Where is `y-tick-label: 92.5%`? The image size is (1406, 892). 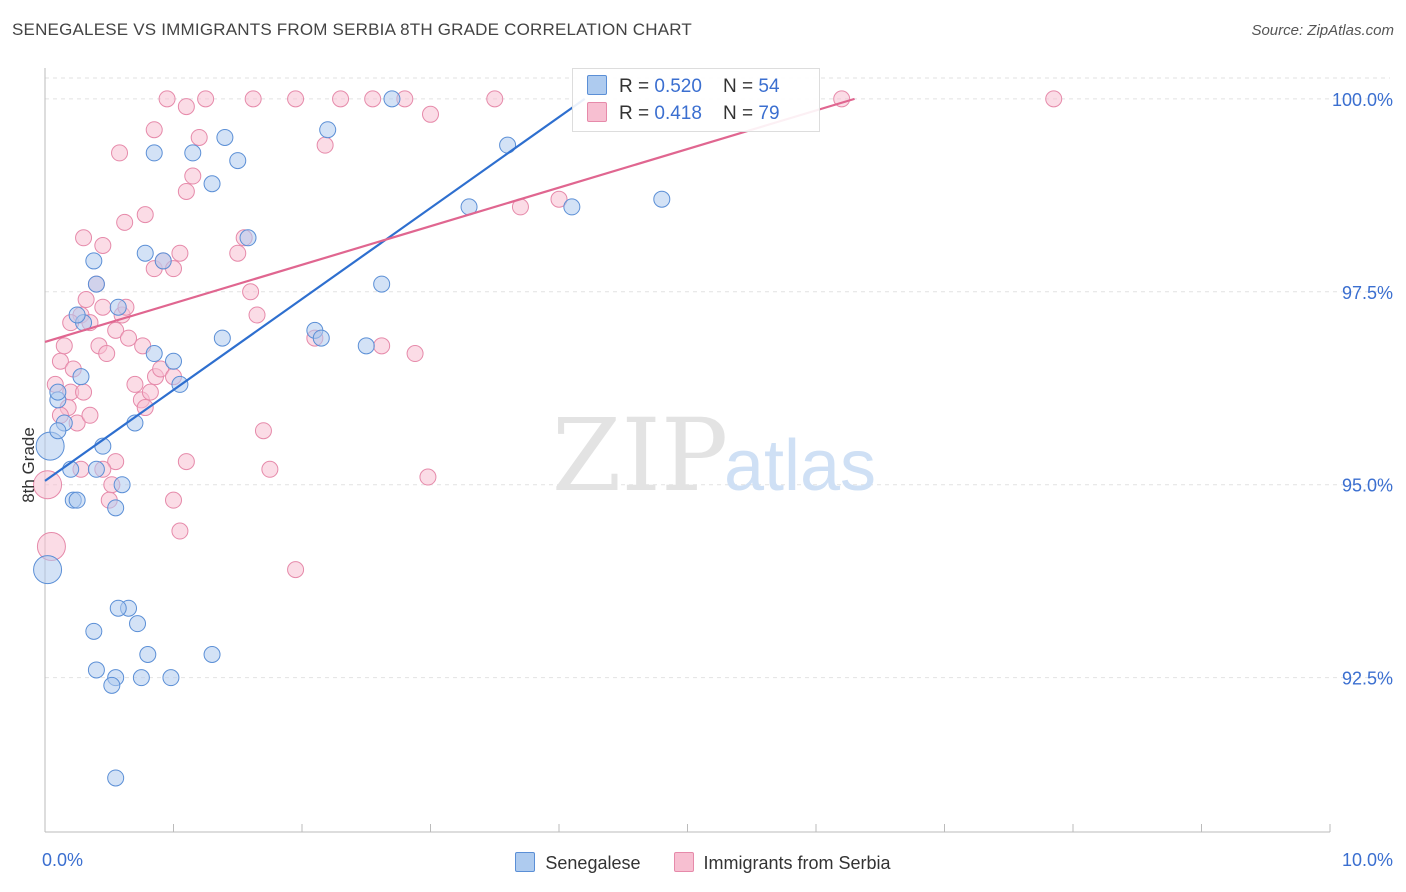 y-tick-label: 92.5% is located at coordinates (1367, 679).